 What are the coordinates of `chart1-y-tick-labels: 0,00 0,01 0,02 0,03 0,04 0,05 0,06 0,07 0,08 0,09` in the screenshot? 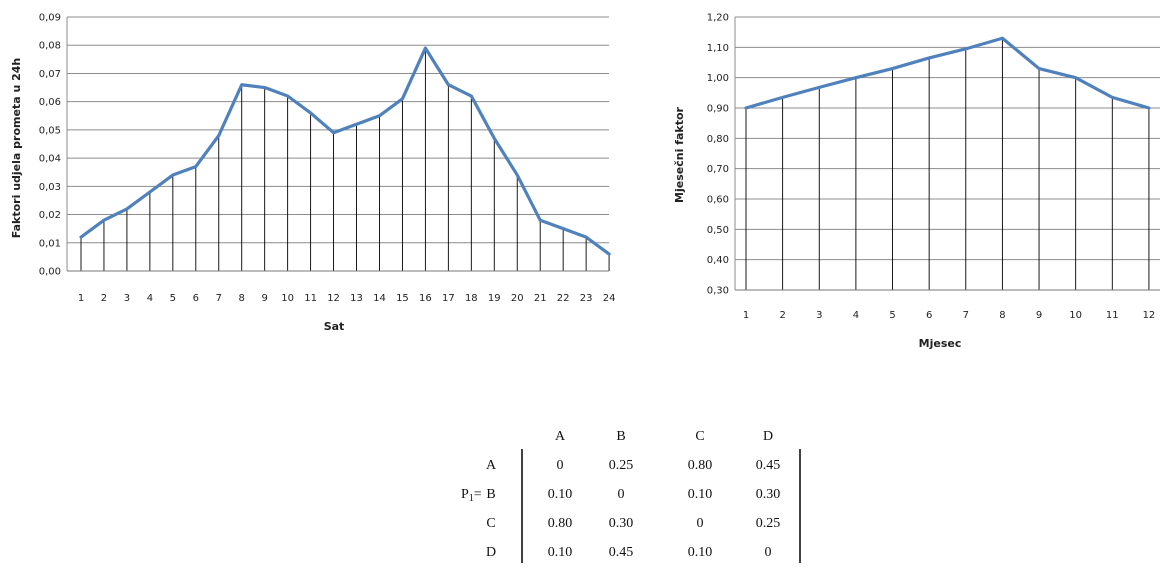 It's located at (50, 145).